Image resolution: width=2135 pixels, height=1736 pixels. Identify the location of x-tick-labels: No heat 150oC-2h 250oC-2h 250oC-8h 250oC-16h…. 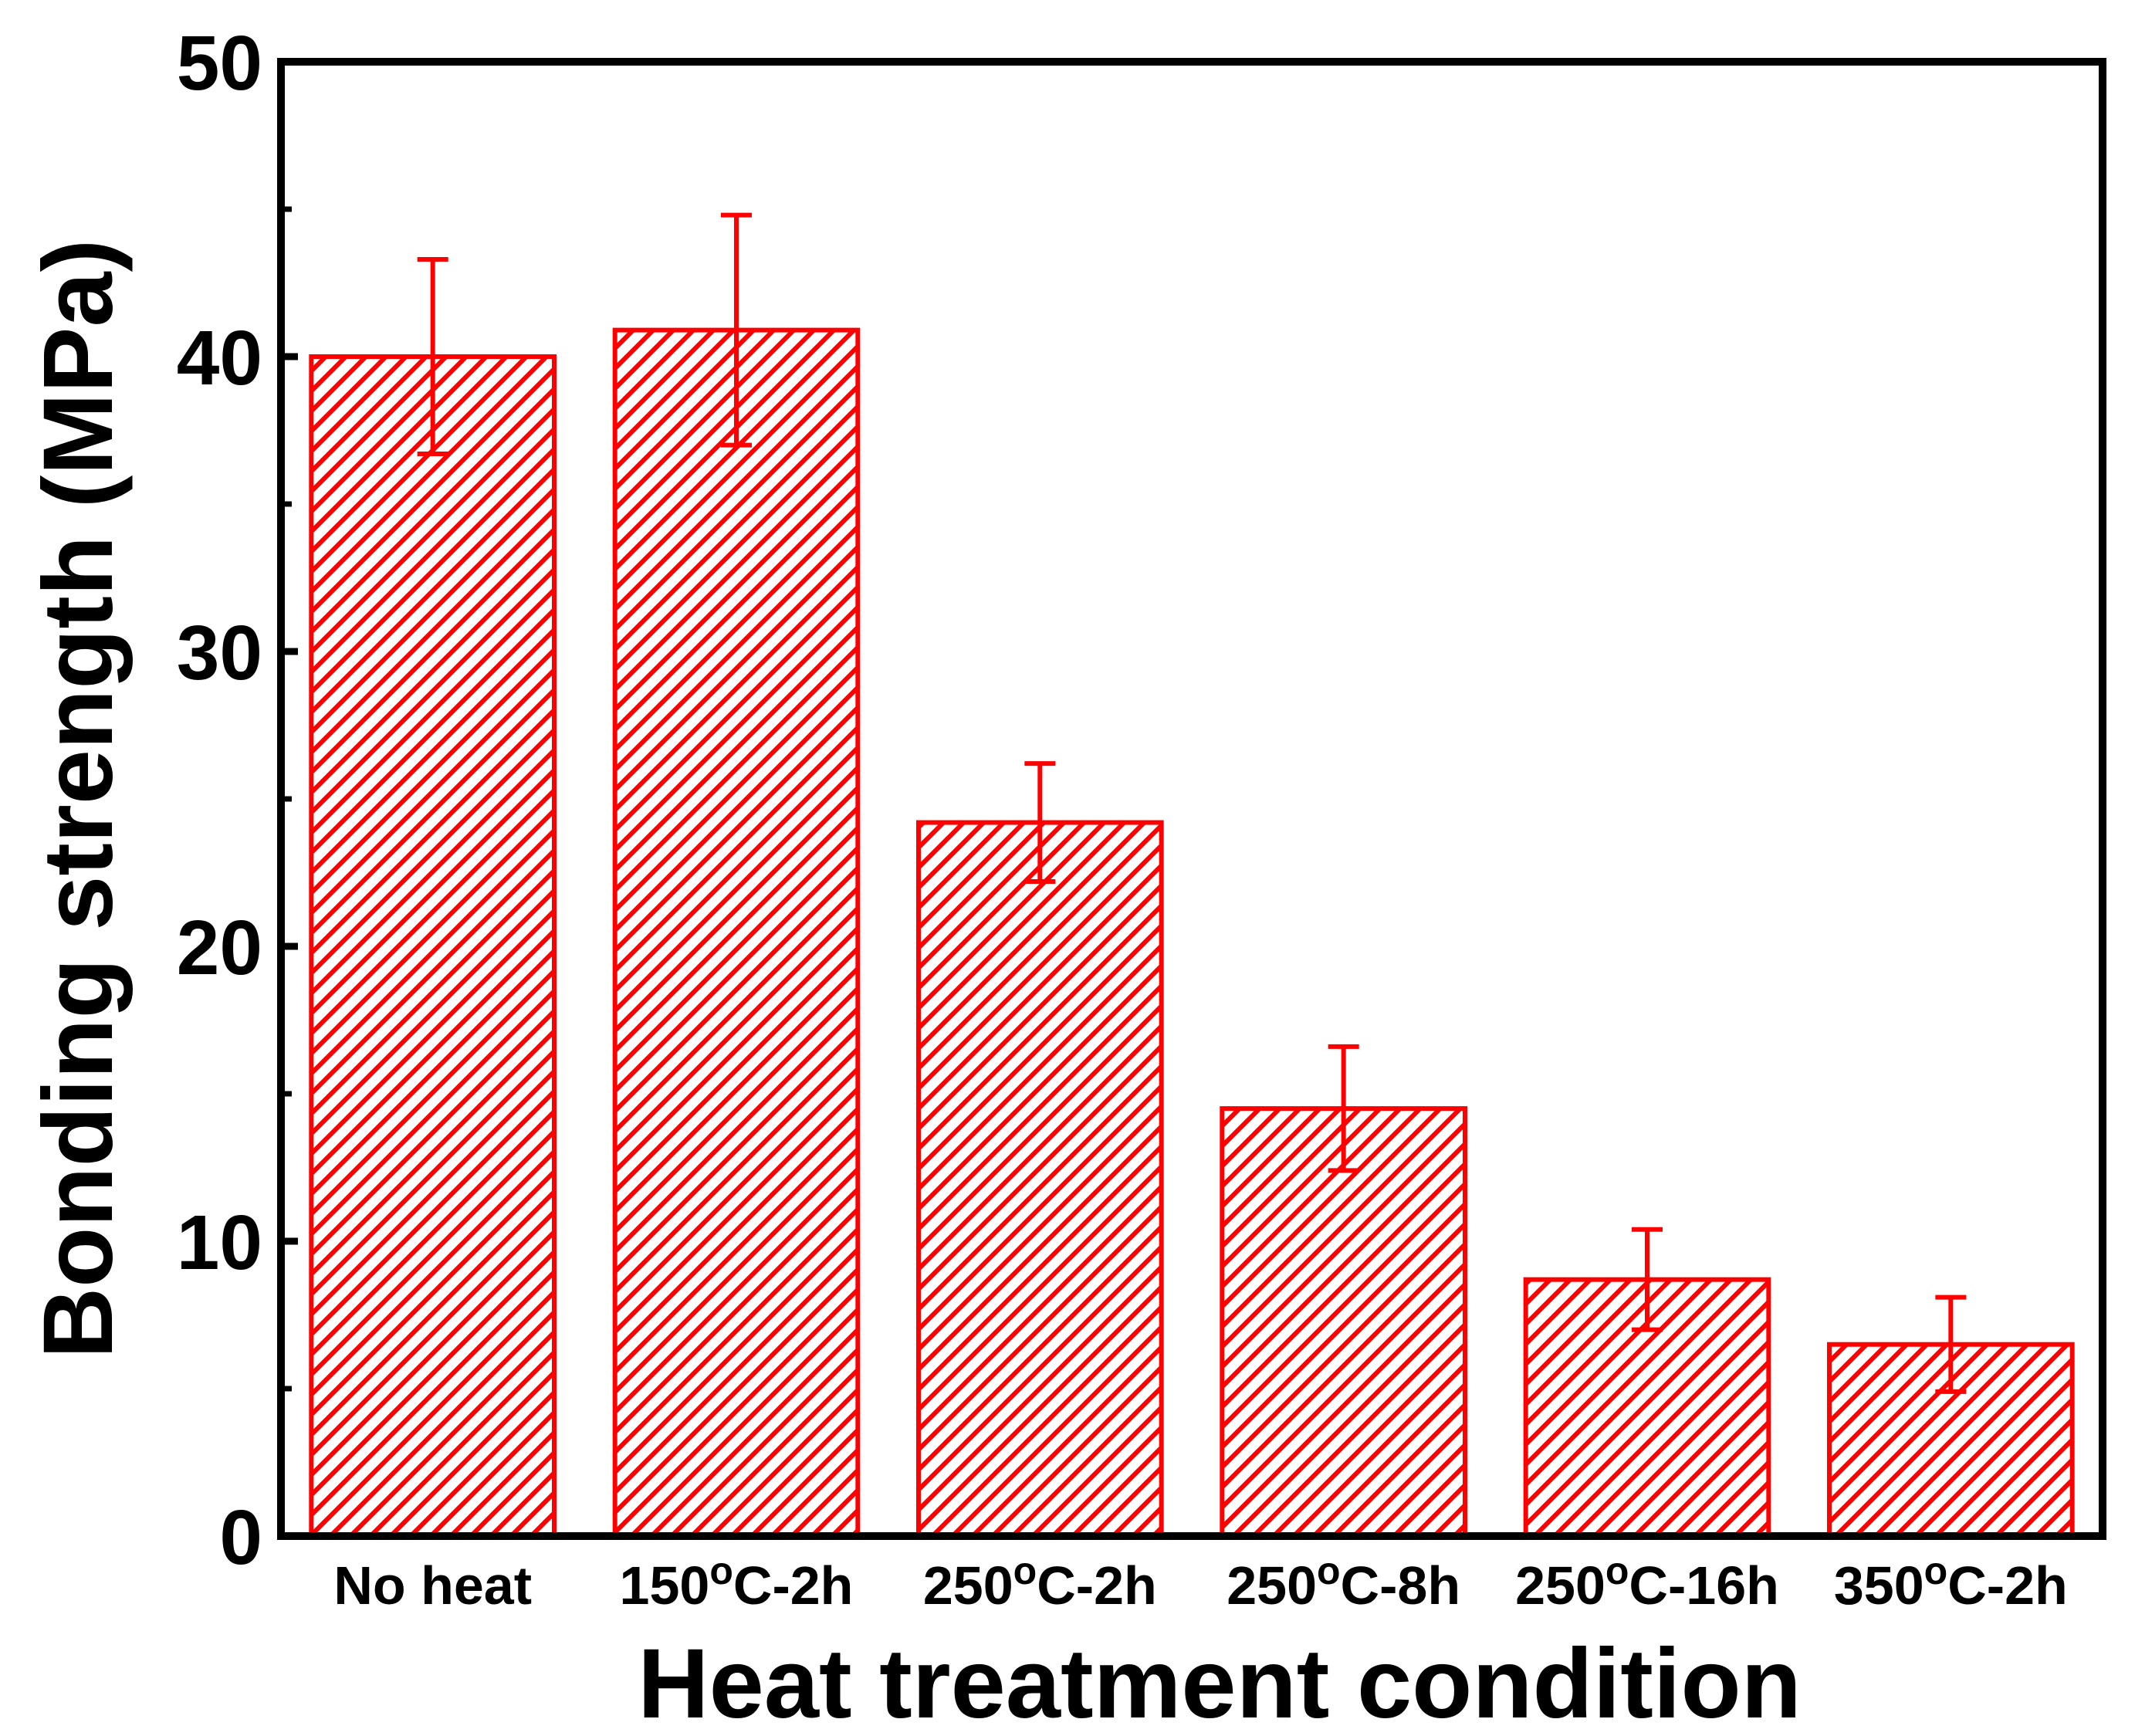
(1200, 1582).